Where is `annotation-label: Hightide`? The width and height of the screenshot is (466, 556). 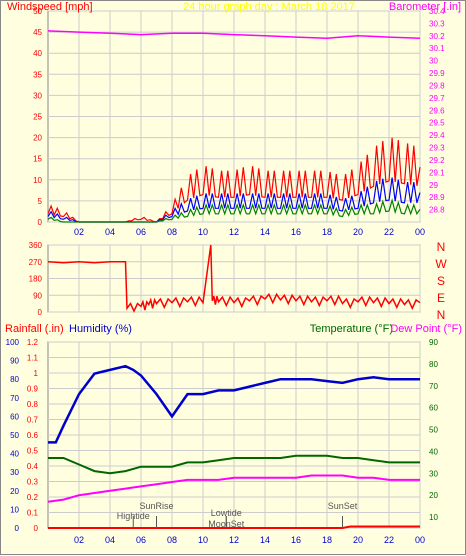 annotation-label: Hightide is located at coordinates (133, 516).